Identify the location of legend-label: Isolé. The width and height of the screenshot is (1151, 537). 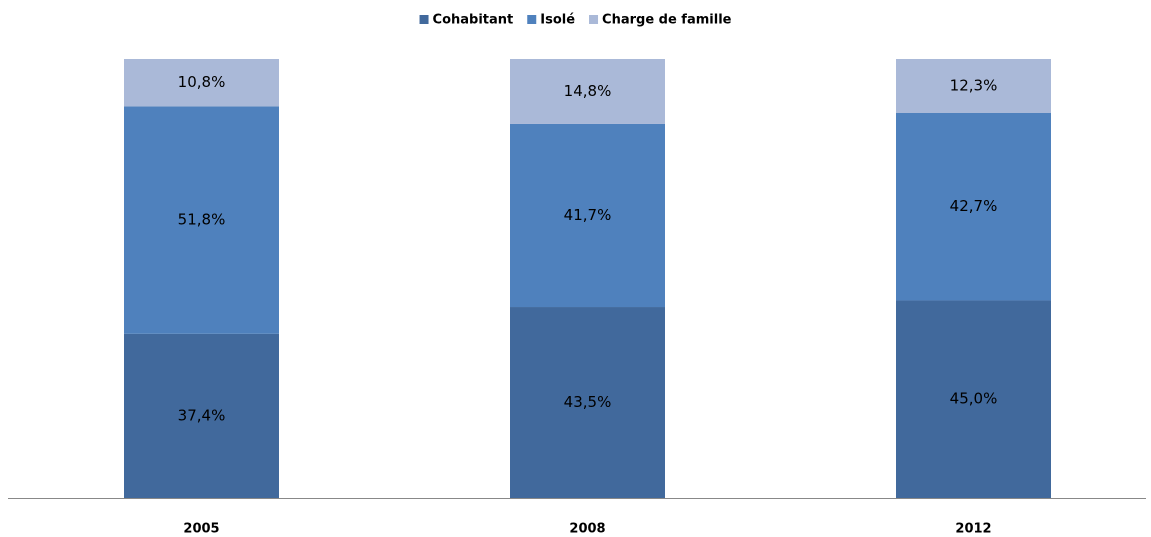
(557, 20).